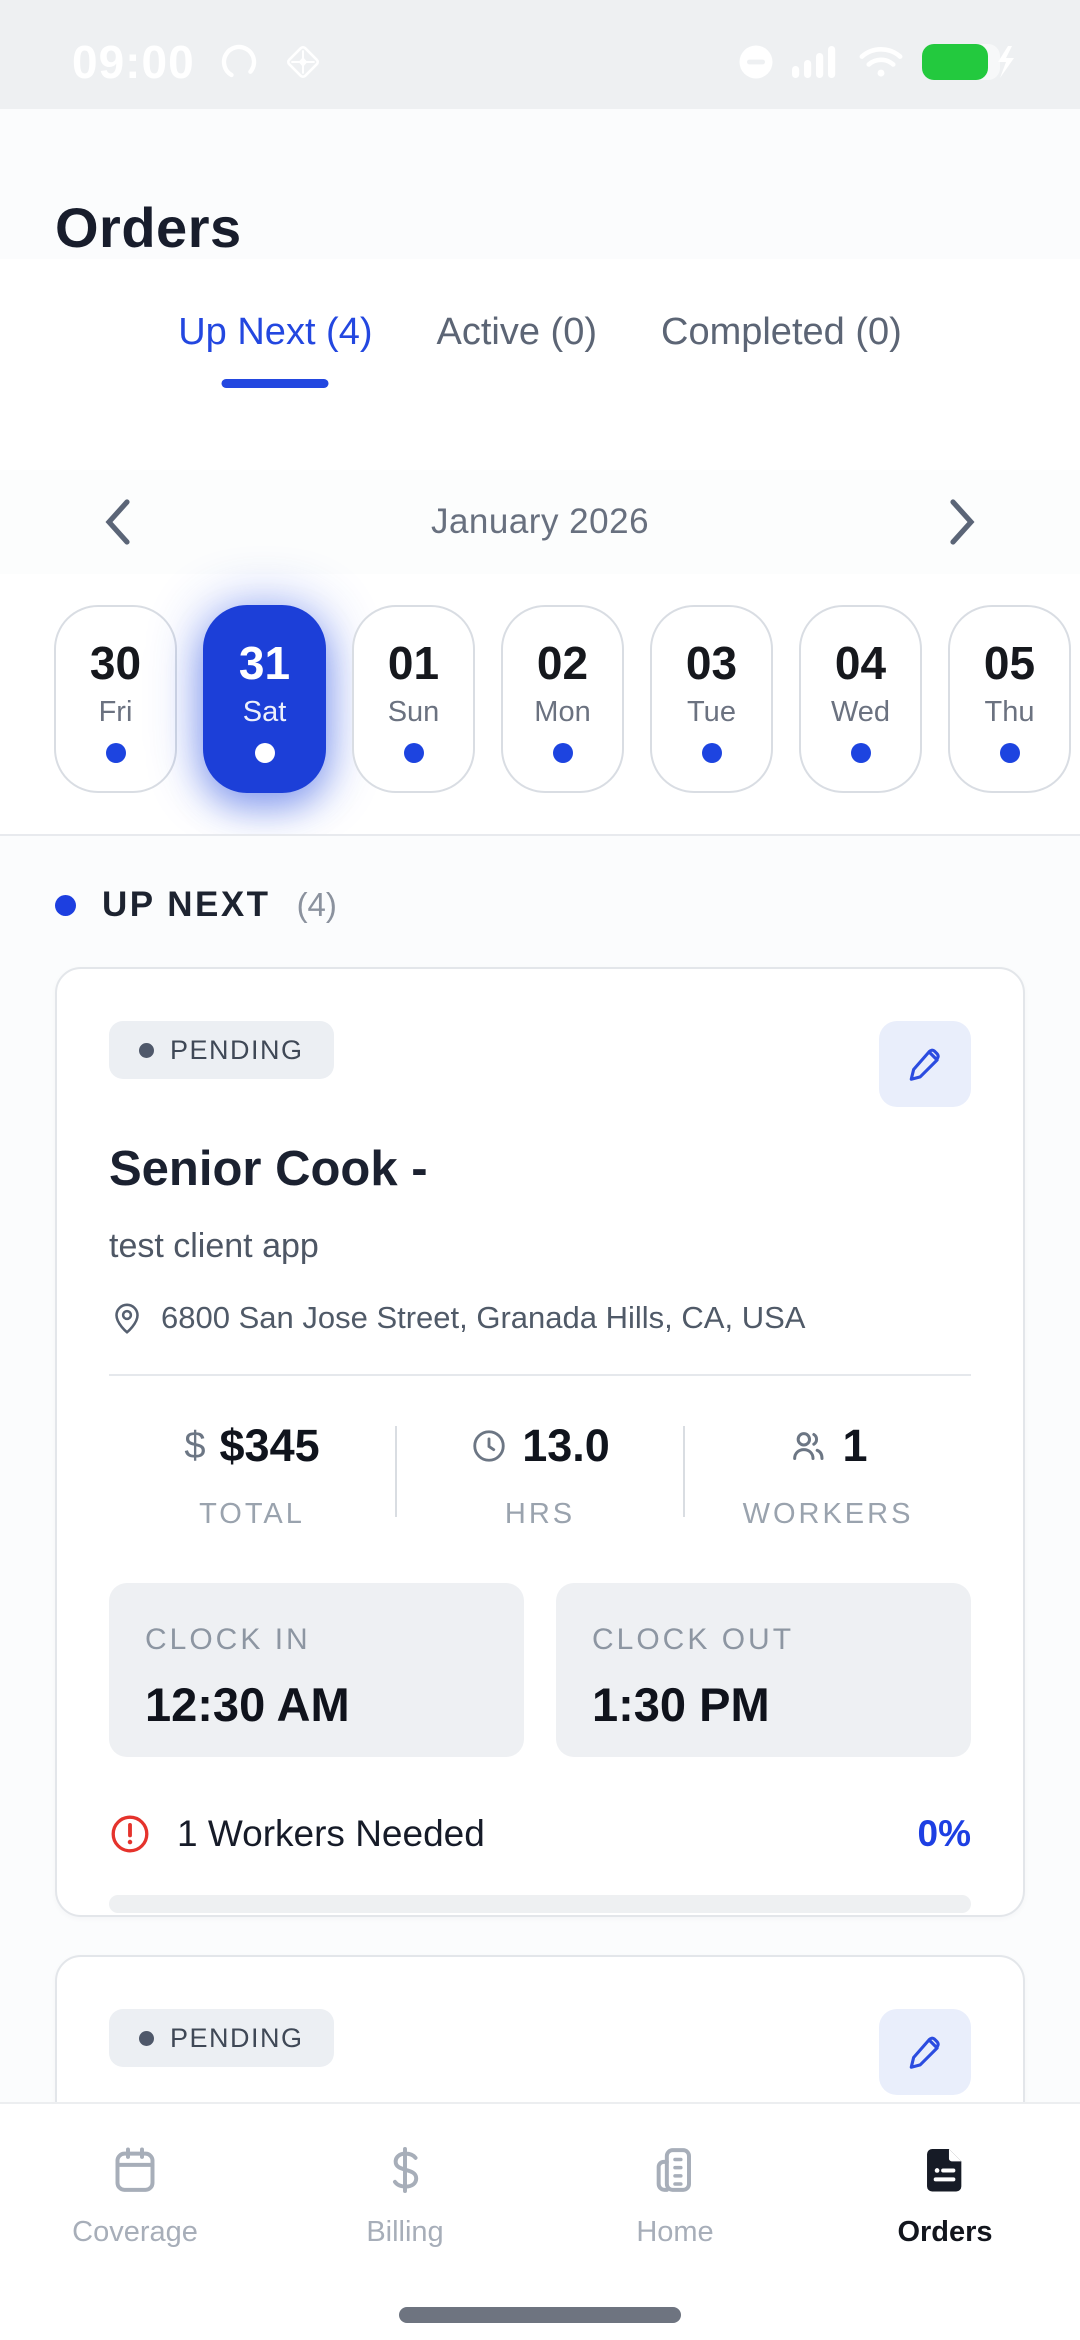 This screenshot has width=1080, height=2340. What do you see at coordinates (413, 662) in the screenshot?
I see `date-number: 01` at bounding box center [413, 662].